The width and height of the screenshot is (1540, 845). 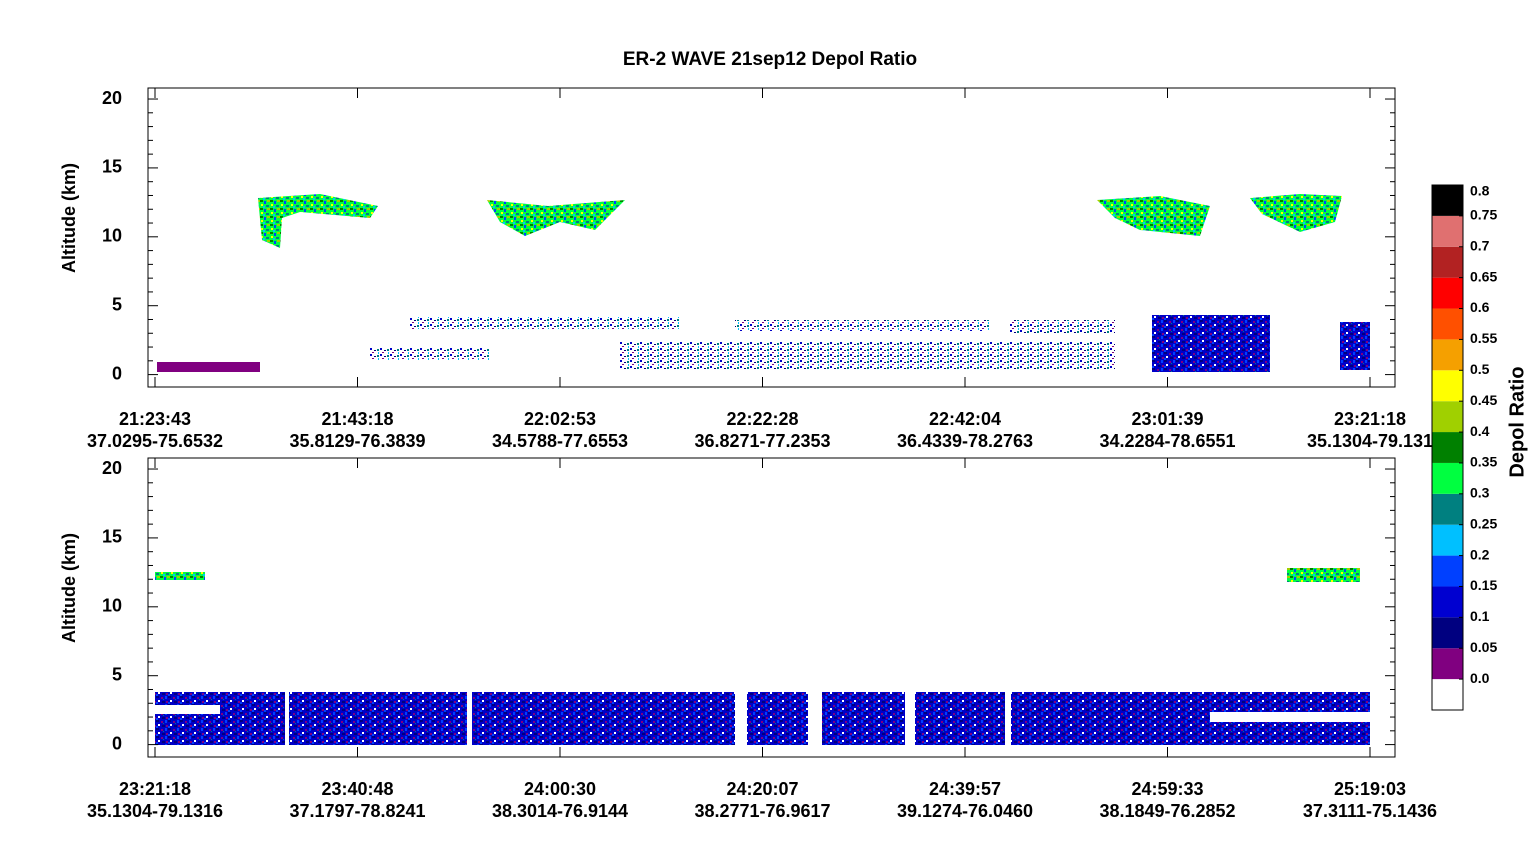 I want to click on x-tick-position: 35.1304-79.131, so click(x=1370, y=441).